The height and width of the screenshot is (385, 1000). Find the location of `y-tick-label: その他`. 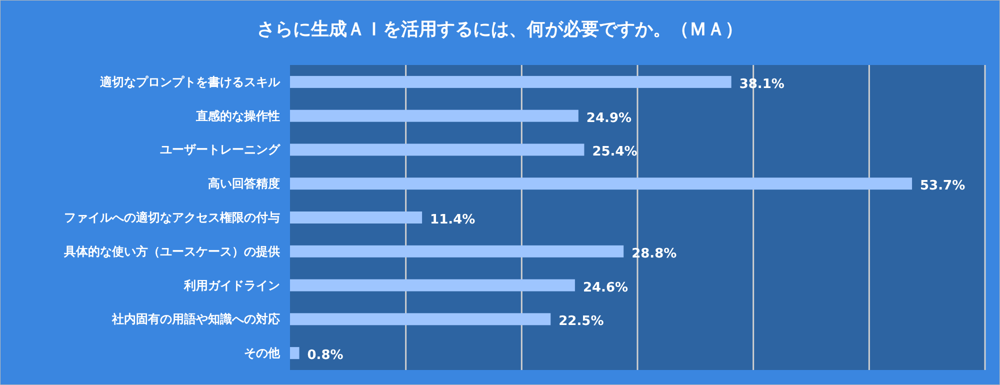

y-tick-label: その他 is located at coordinates (262, 353).